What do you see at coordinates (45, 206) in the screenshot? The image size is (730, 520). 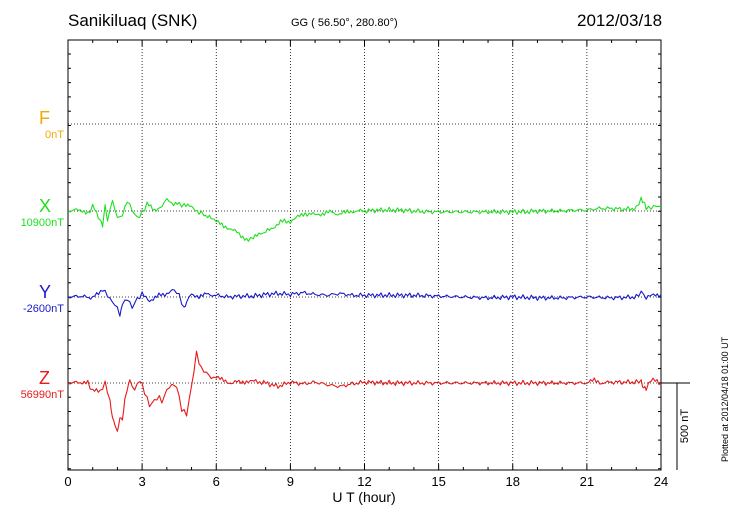 I see `component-name-x: X` at bounding box center [45, 206].